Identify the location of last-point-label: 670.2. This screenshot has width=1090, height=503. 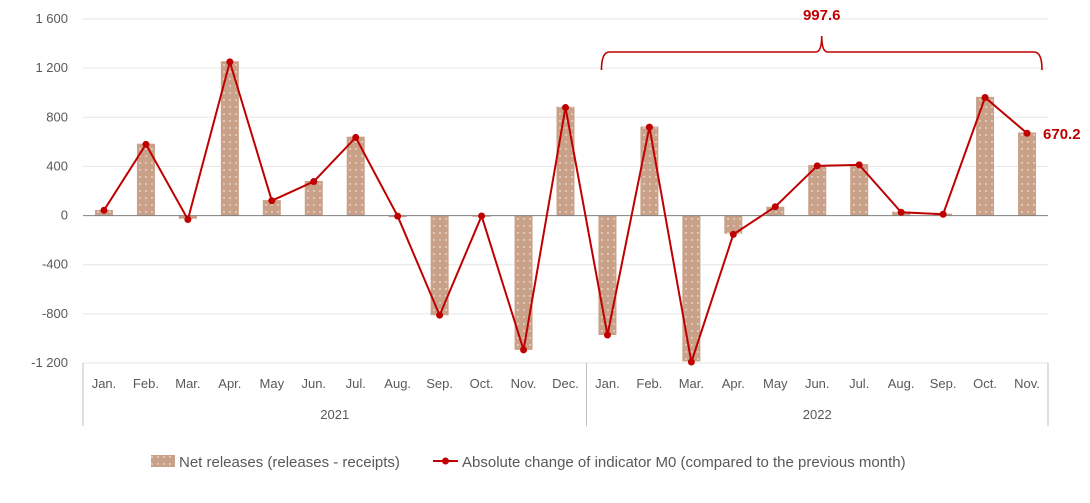
(1062, 134).